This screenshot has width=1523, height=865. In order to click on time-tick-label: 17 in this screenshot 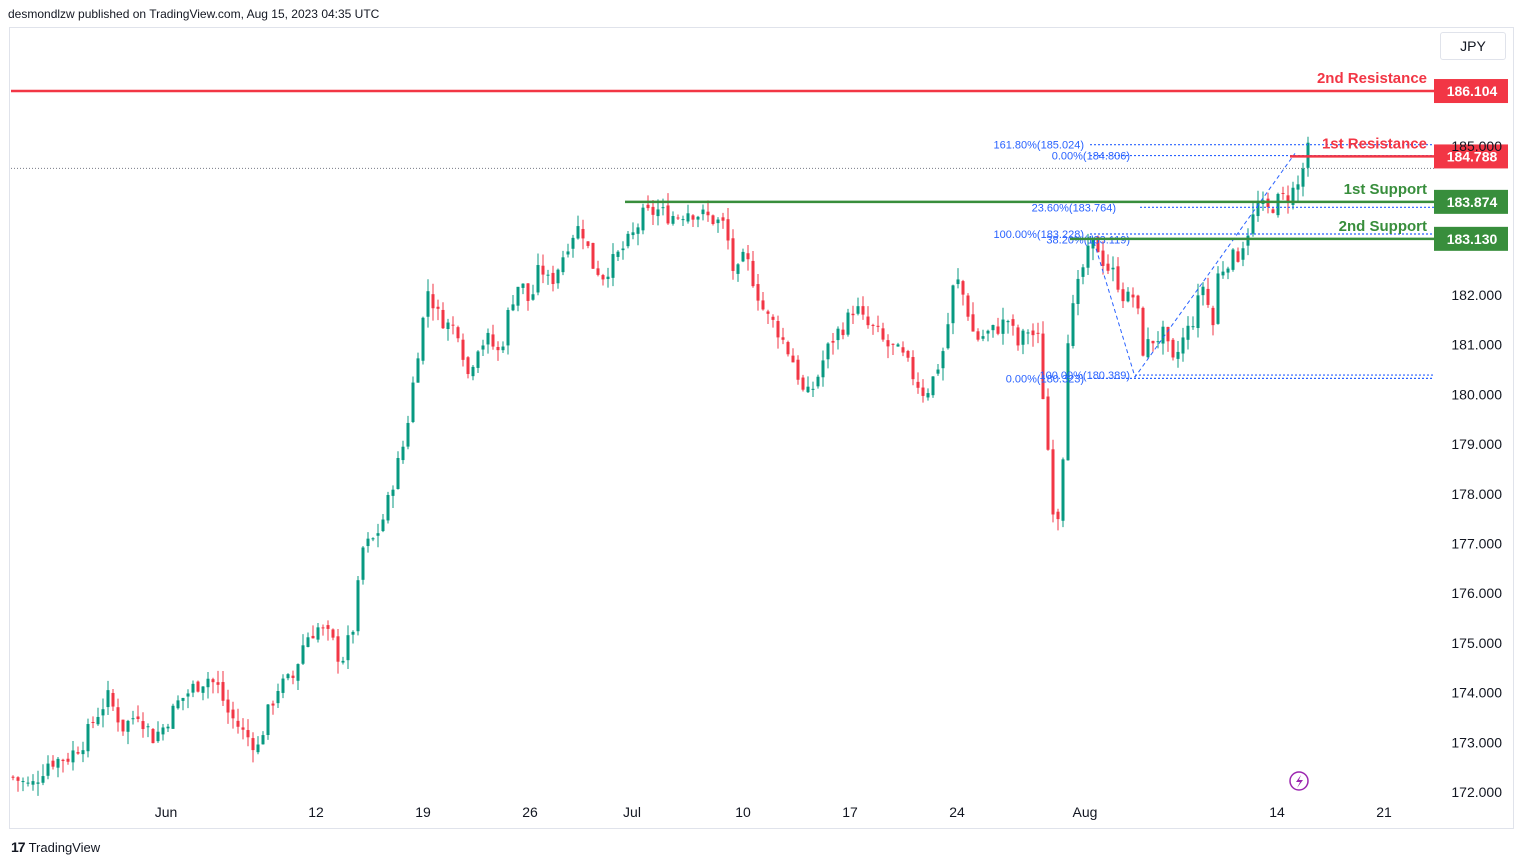, I will do `click(850, 812)`.